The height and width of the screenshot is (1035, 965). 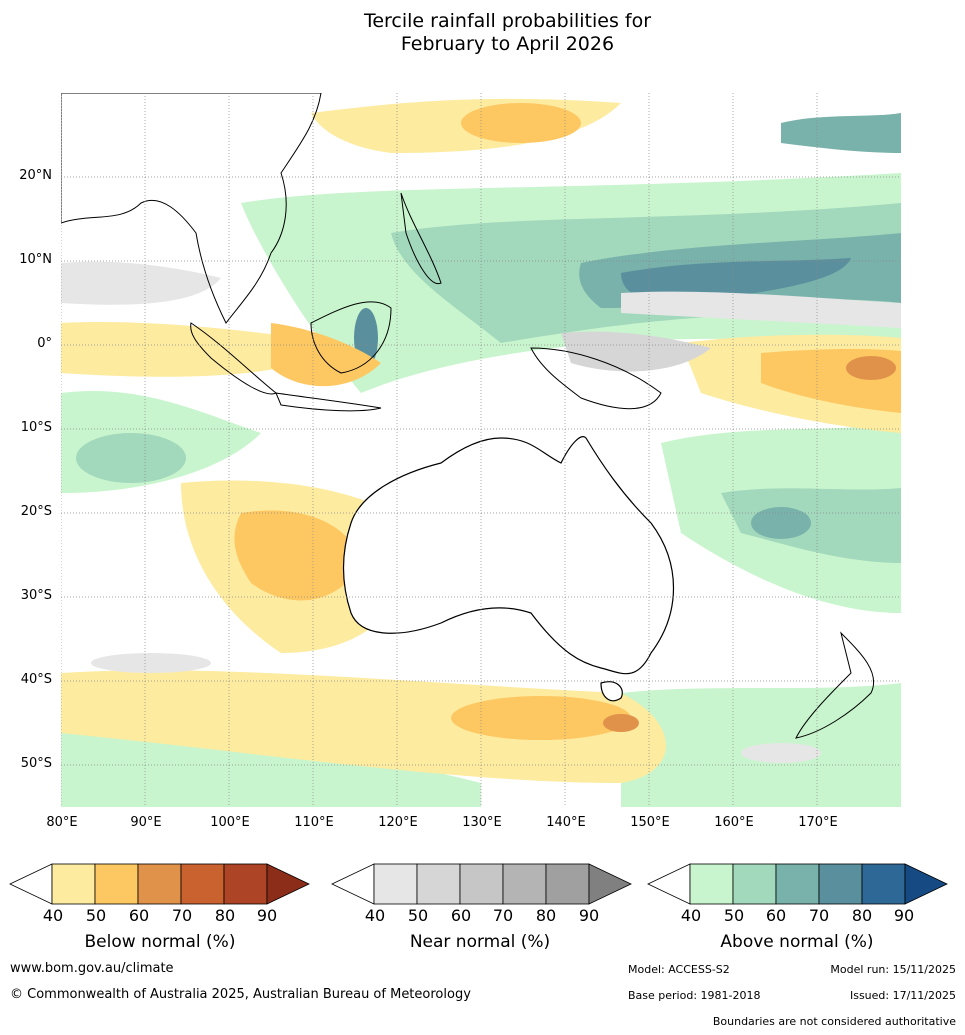 I want to click on lon-label: 160°E, so click(x=734, y=822).